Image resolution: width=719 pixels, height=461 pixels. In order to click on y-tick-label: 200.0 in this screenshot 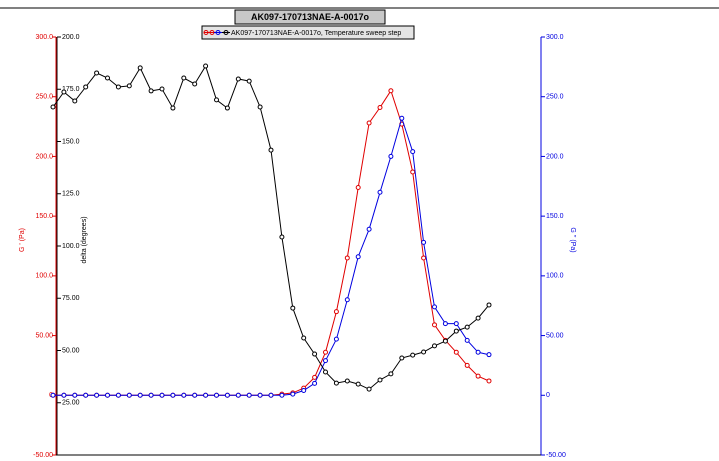, I will do `click(44, 156)`.